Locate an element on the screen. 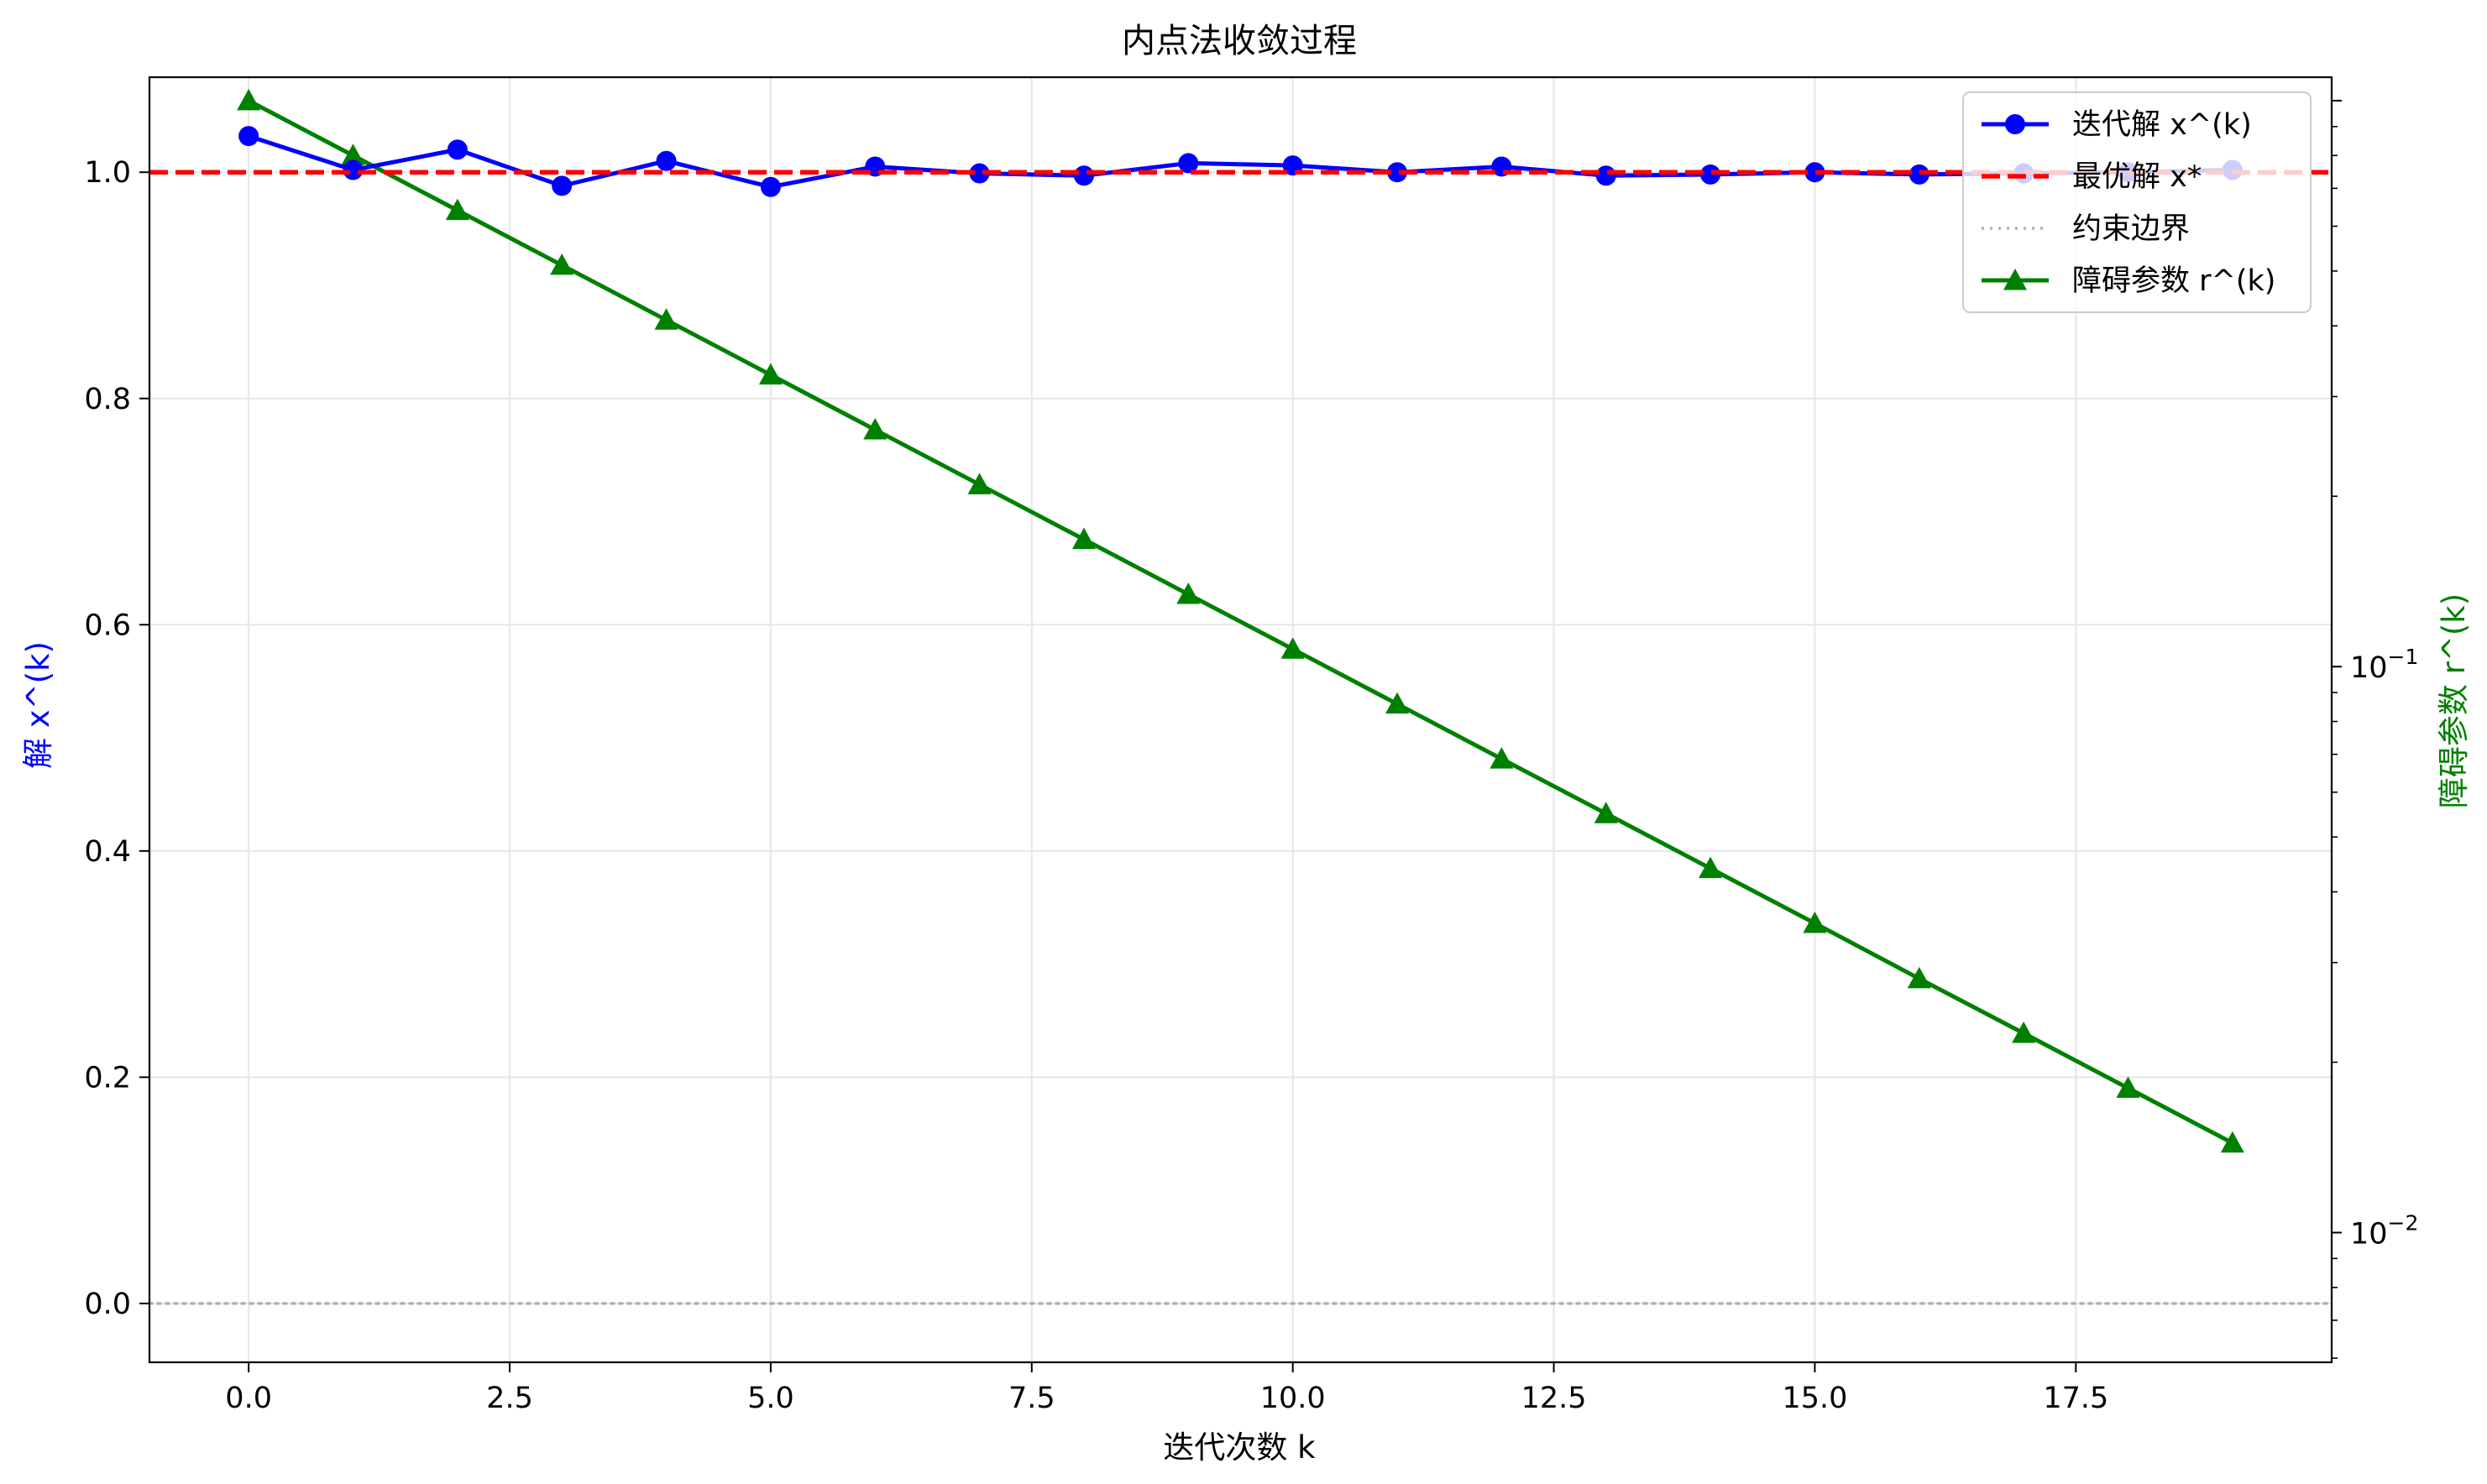 The width and height of the screenshot is (2487, 1484). x-tick-label: 0.0 is located at coordinates (248, 1398).